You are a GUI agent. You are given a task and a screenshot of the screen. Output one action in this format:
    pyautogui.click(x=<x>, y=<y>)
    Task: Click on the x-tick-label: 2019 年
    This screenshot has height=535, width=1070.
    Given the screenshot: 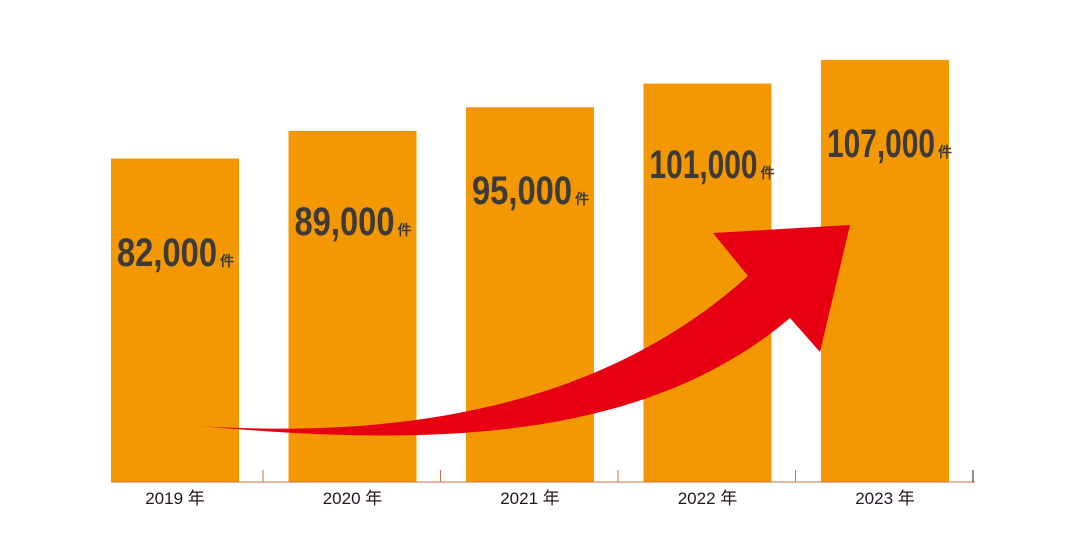 What is the action you would take?
    pyautogui.click(x=175, y=498)
    